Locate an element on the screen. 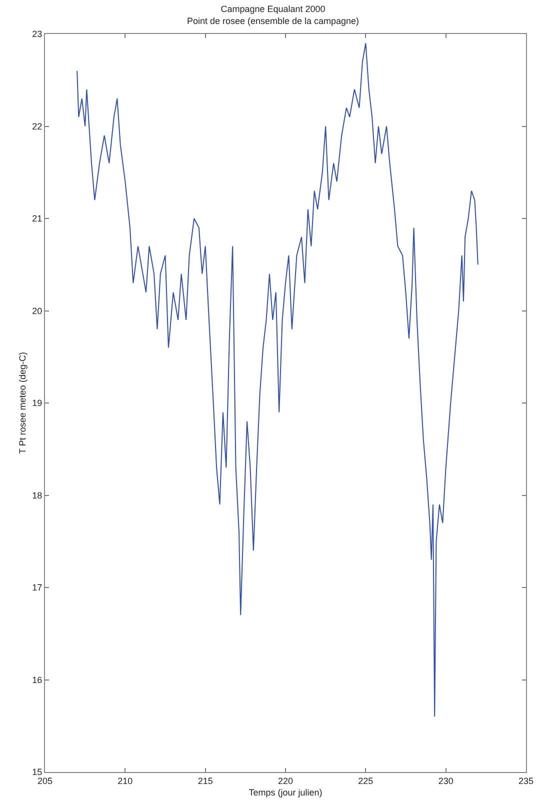  y-tick-label: 18 is located at coordinates (37, 495).